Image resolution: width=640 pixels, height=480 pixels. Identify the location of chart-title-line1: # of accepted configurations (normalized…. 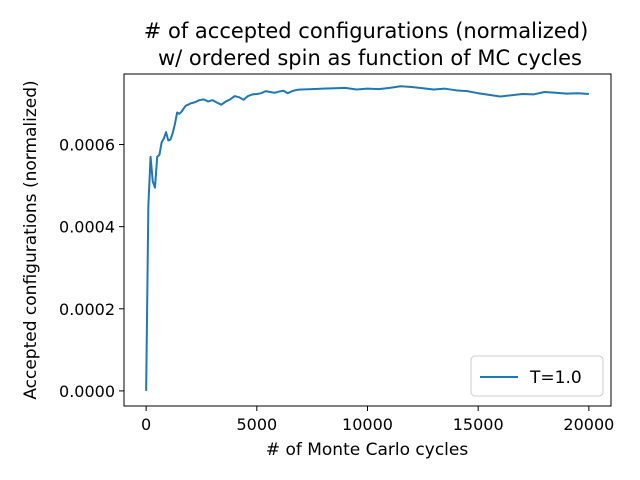
(366, 31).